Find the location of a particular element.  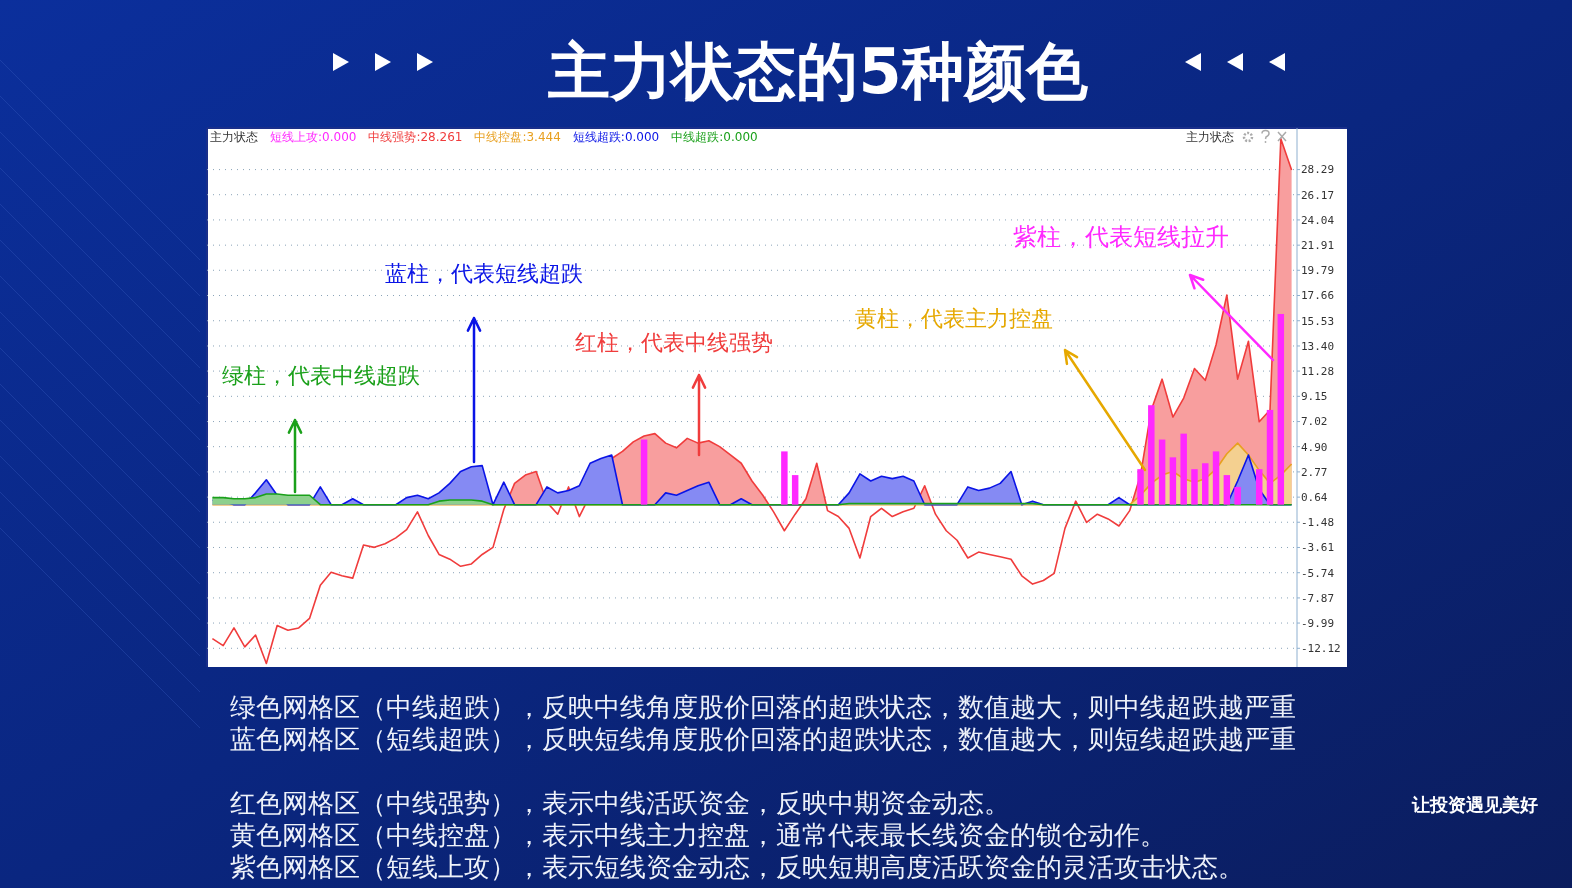

text: 绿色网格区（中线超跌），反映中线角度股价回落的超跌状态，数值越大，则中线超跌越严重 is located at coordinates (763, 707).